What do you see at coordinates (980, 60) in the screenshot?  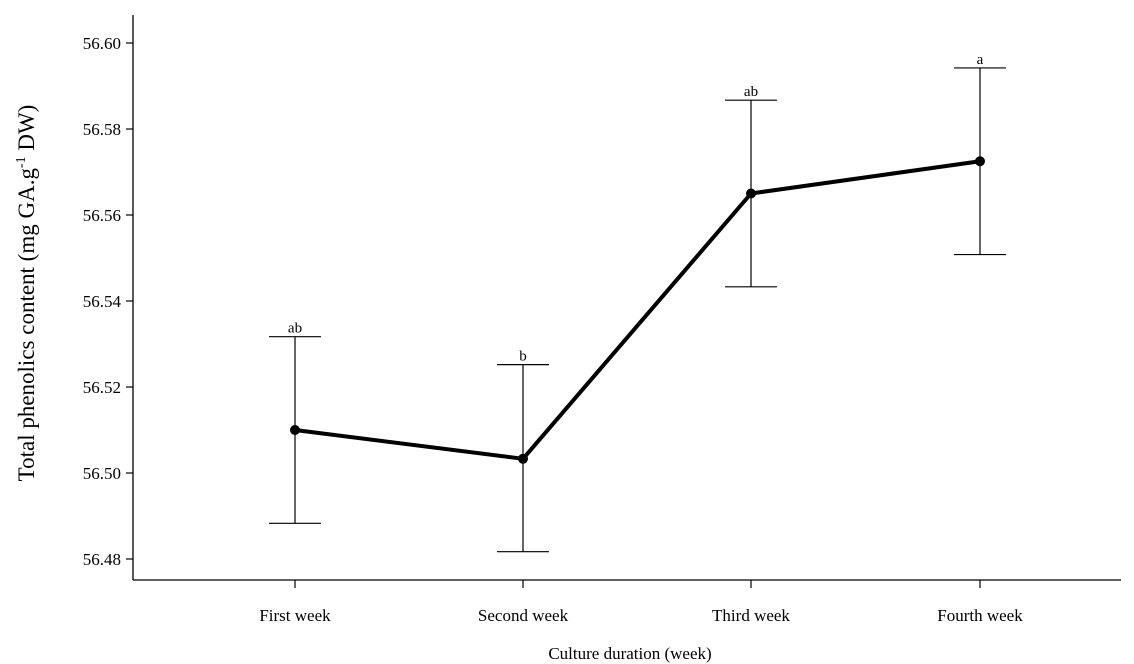 I see `significance-label: a` at bounding box center [980, 60].